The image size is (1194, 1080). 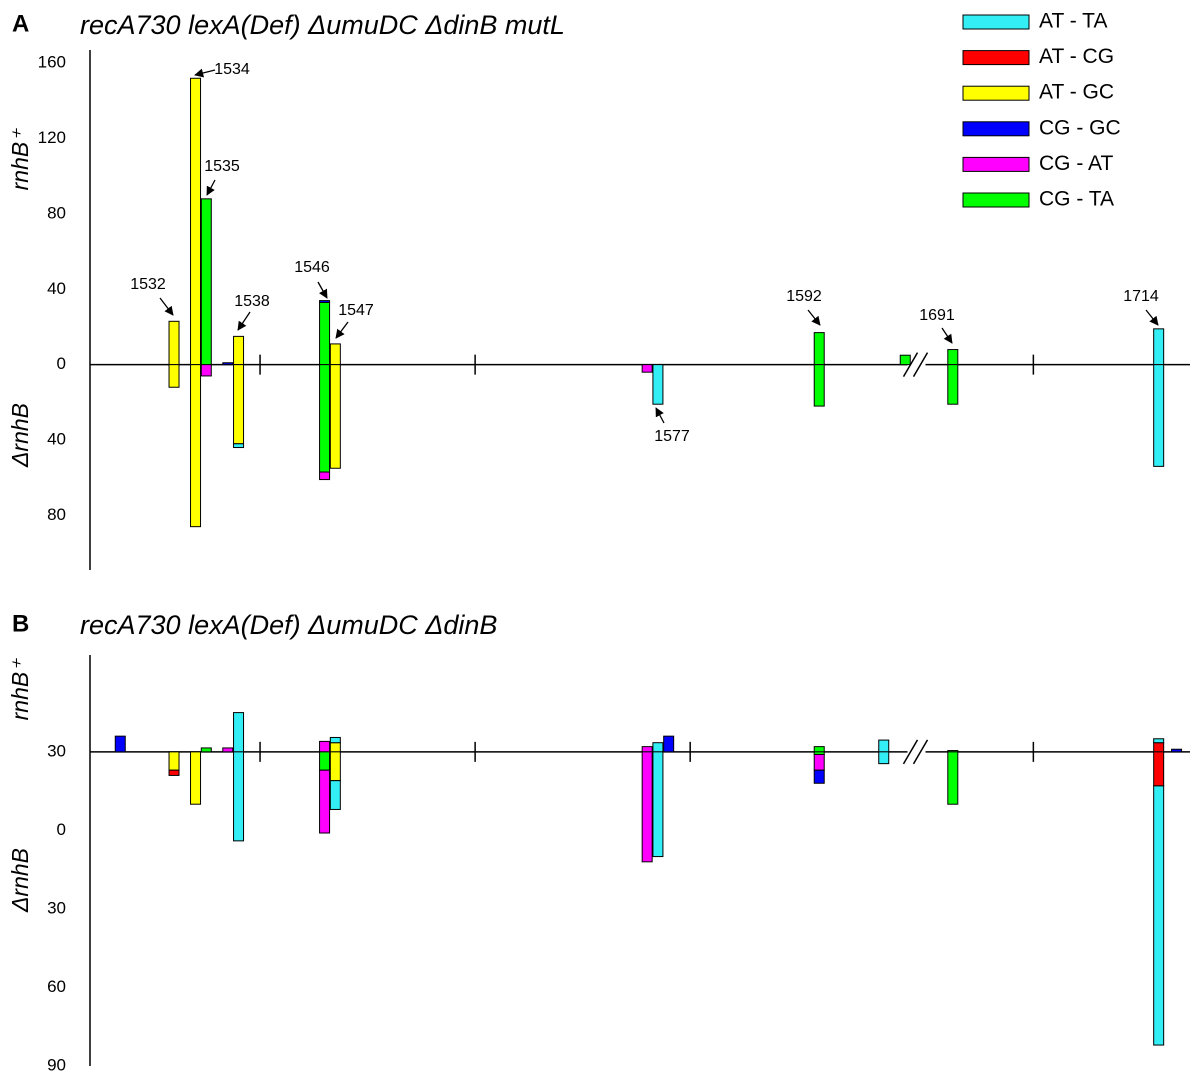 What do you see at coordinates (52, 137) in the screenshot?
I see `y-tick-label: 120` at bounding box center [52, 137].